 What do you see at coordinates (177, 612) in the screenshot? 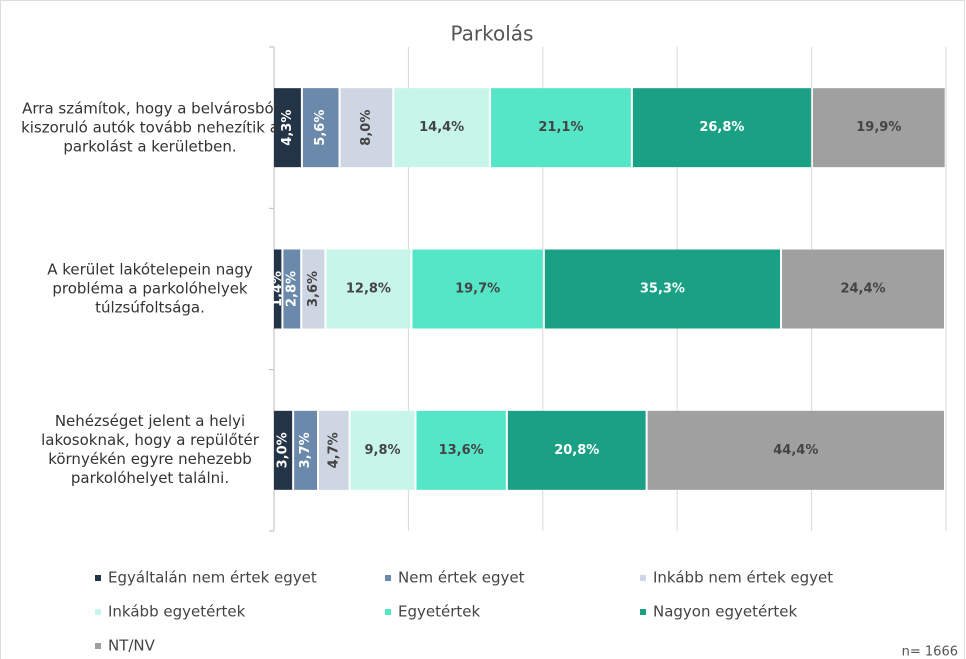
I see `legend-label: Inkább egyetértek` at bounding box center [177, 612].